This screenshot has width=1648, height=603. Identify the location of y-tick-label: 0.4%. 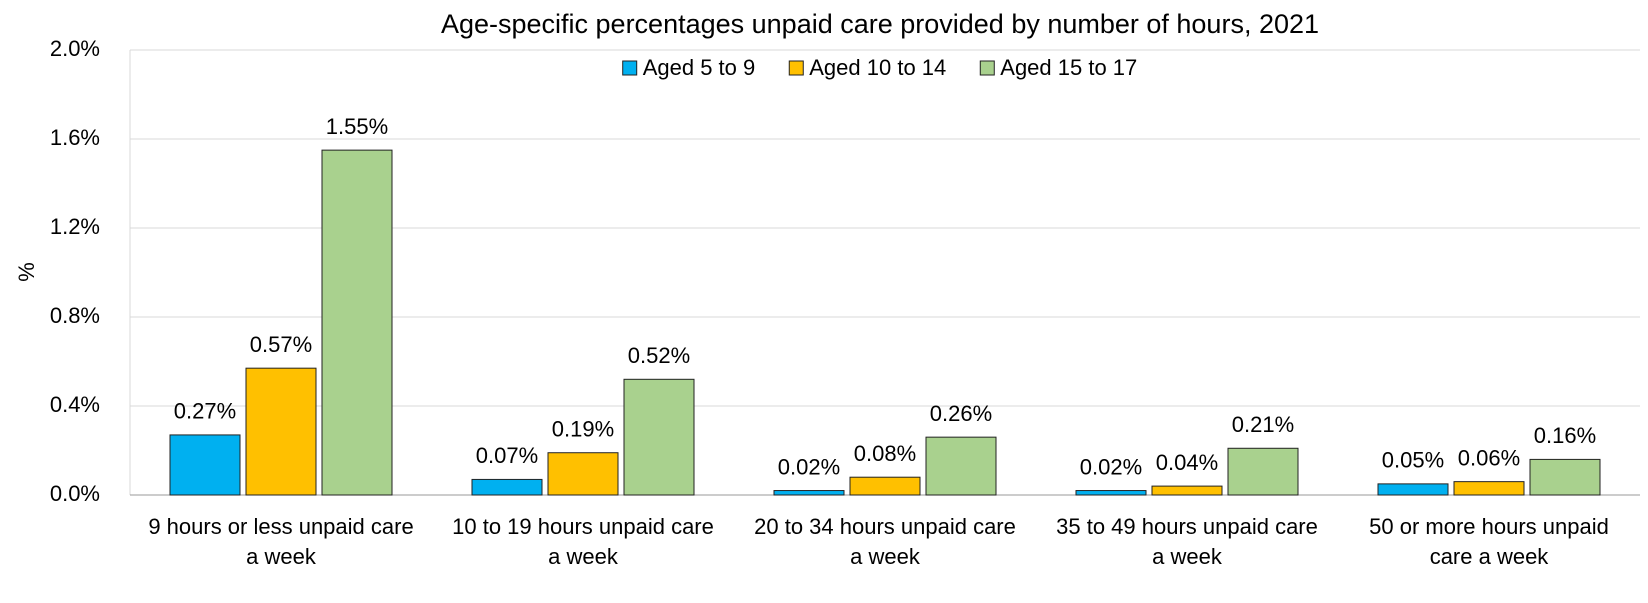
(75, 404).